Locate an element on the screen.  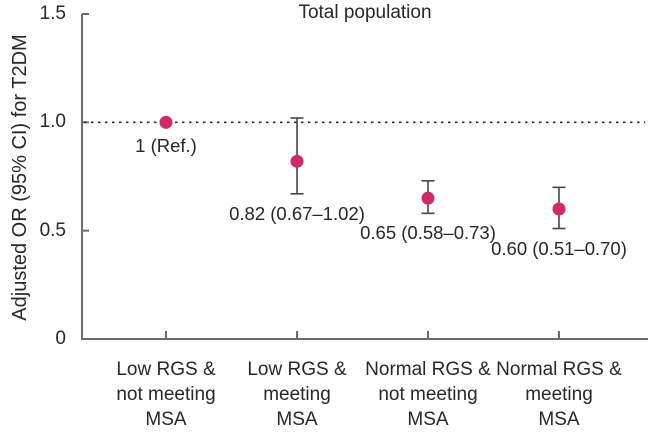
point-value-label: 1 (Ref.) is located at coordinates (166, 146).